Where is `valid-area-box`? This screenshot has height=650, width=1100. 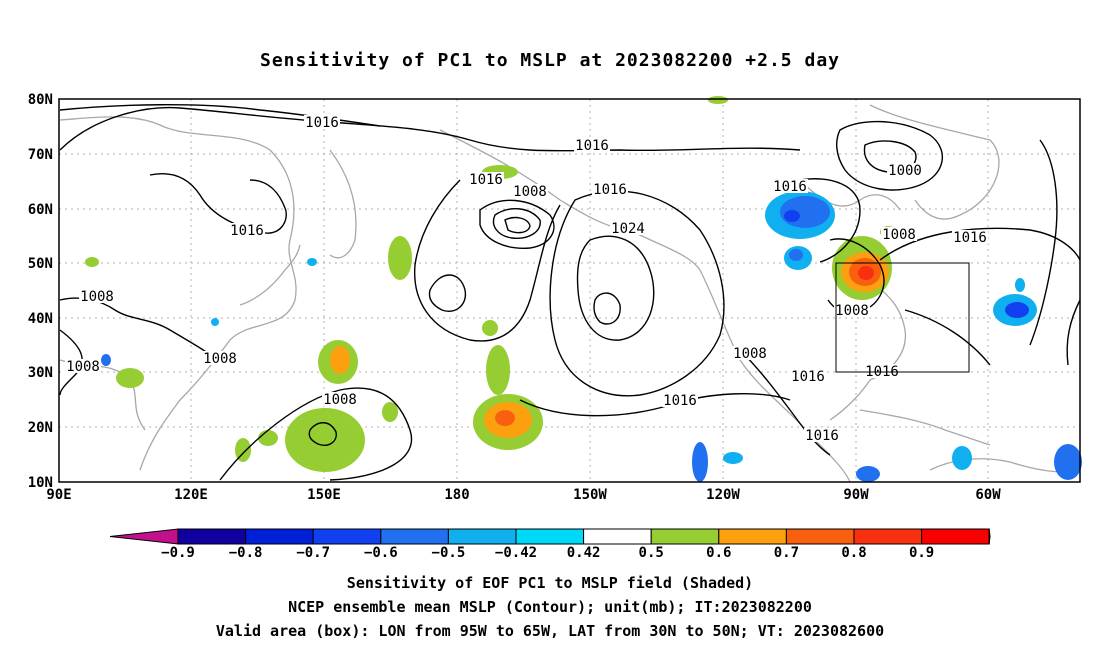
valid-area-box is located at coordinates (902, 317).